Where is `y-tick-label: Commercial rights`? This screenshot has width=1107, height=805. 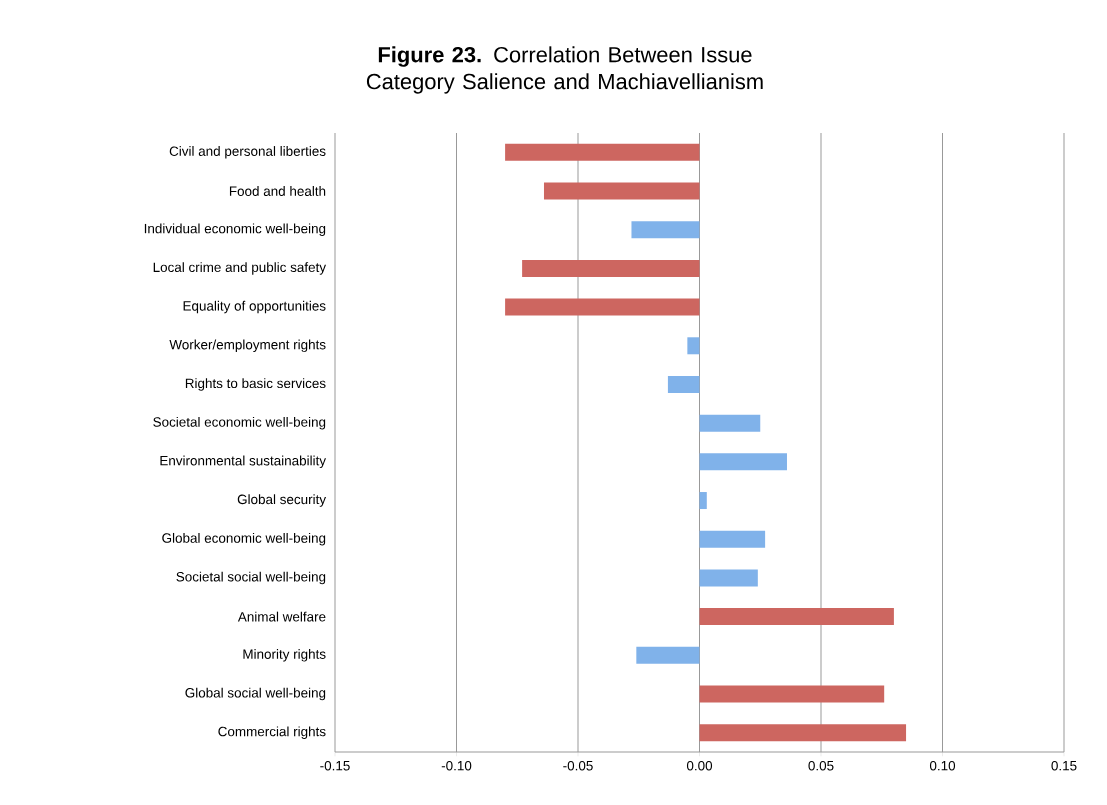
y-tick-label: Commercial rights is located at coordinates (272, 732).